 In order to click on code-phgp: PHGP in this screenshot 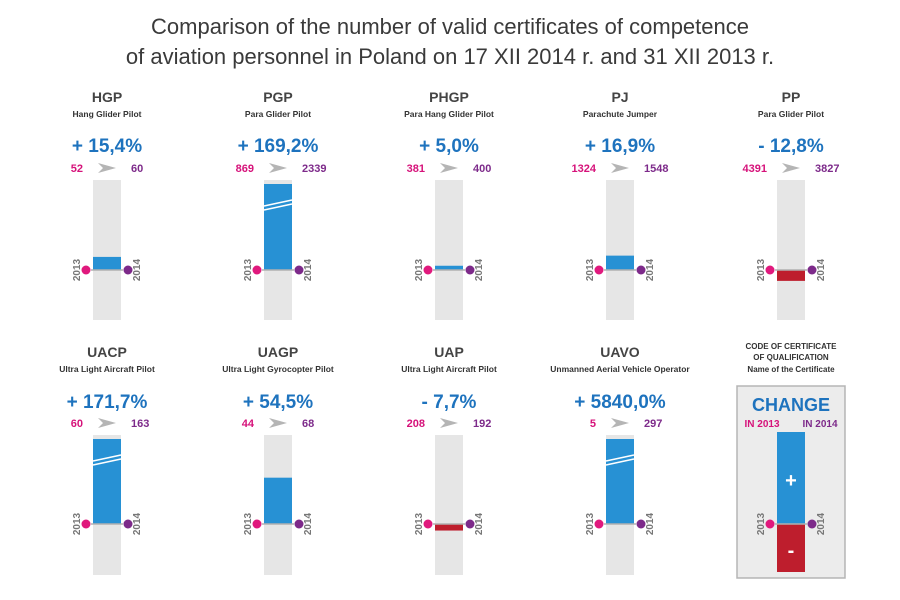, I will do `click(449, 97)`.